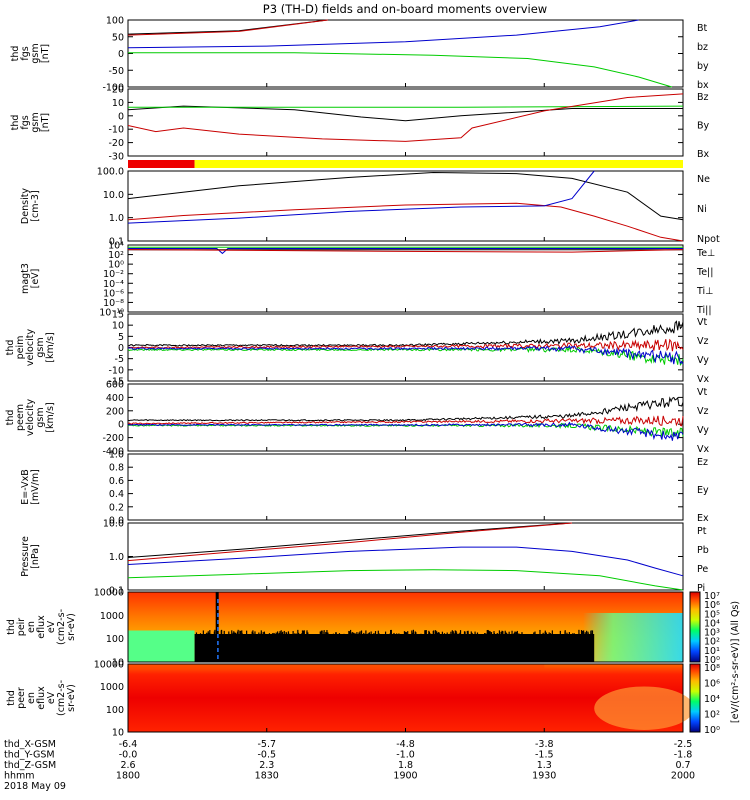 Image resolution: width=750 pixels, height=800 pixels. I want to click on y-tick-label: 10², so click(116, 255).